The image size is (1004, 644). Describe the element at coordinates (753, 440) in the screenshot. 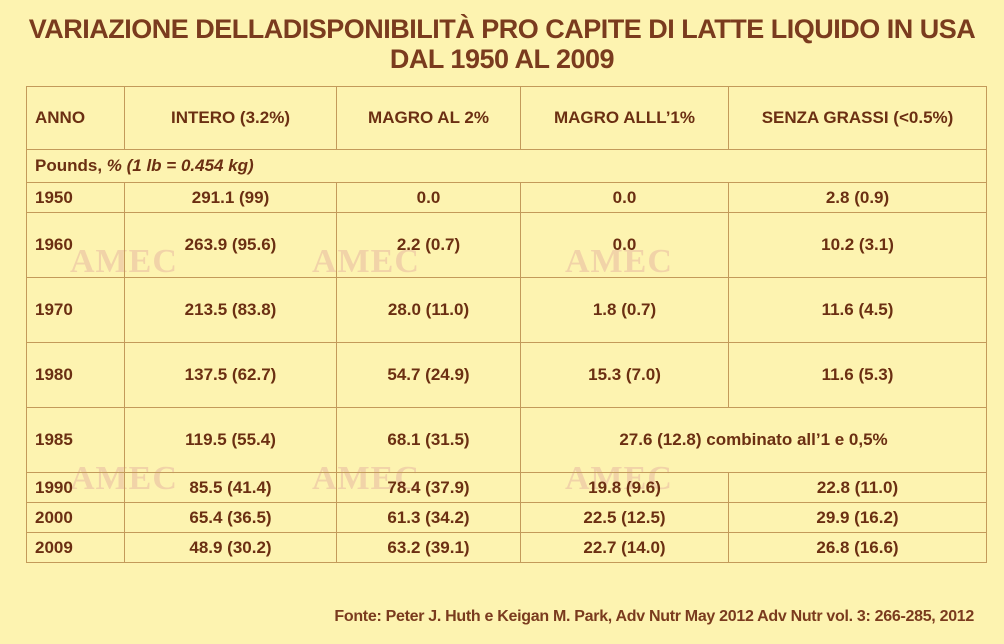

I see `cell-combined-low-fat: 27.6 (12.8) combinato all’1 e 0,5%` at that location.